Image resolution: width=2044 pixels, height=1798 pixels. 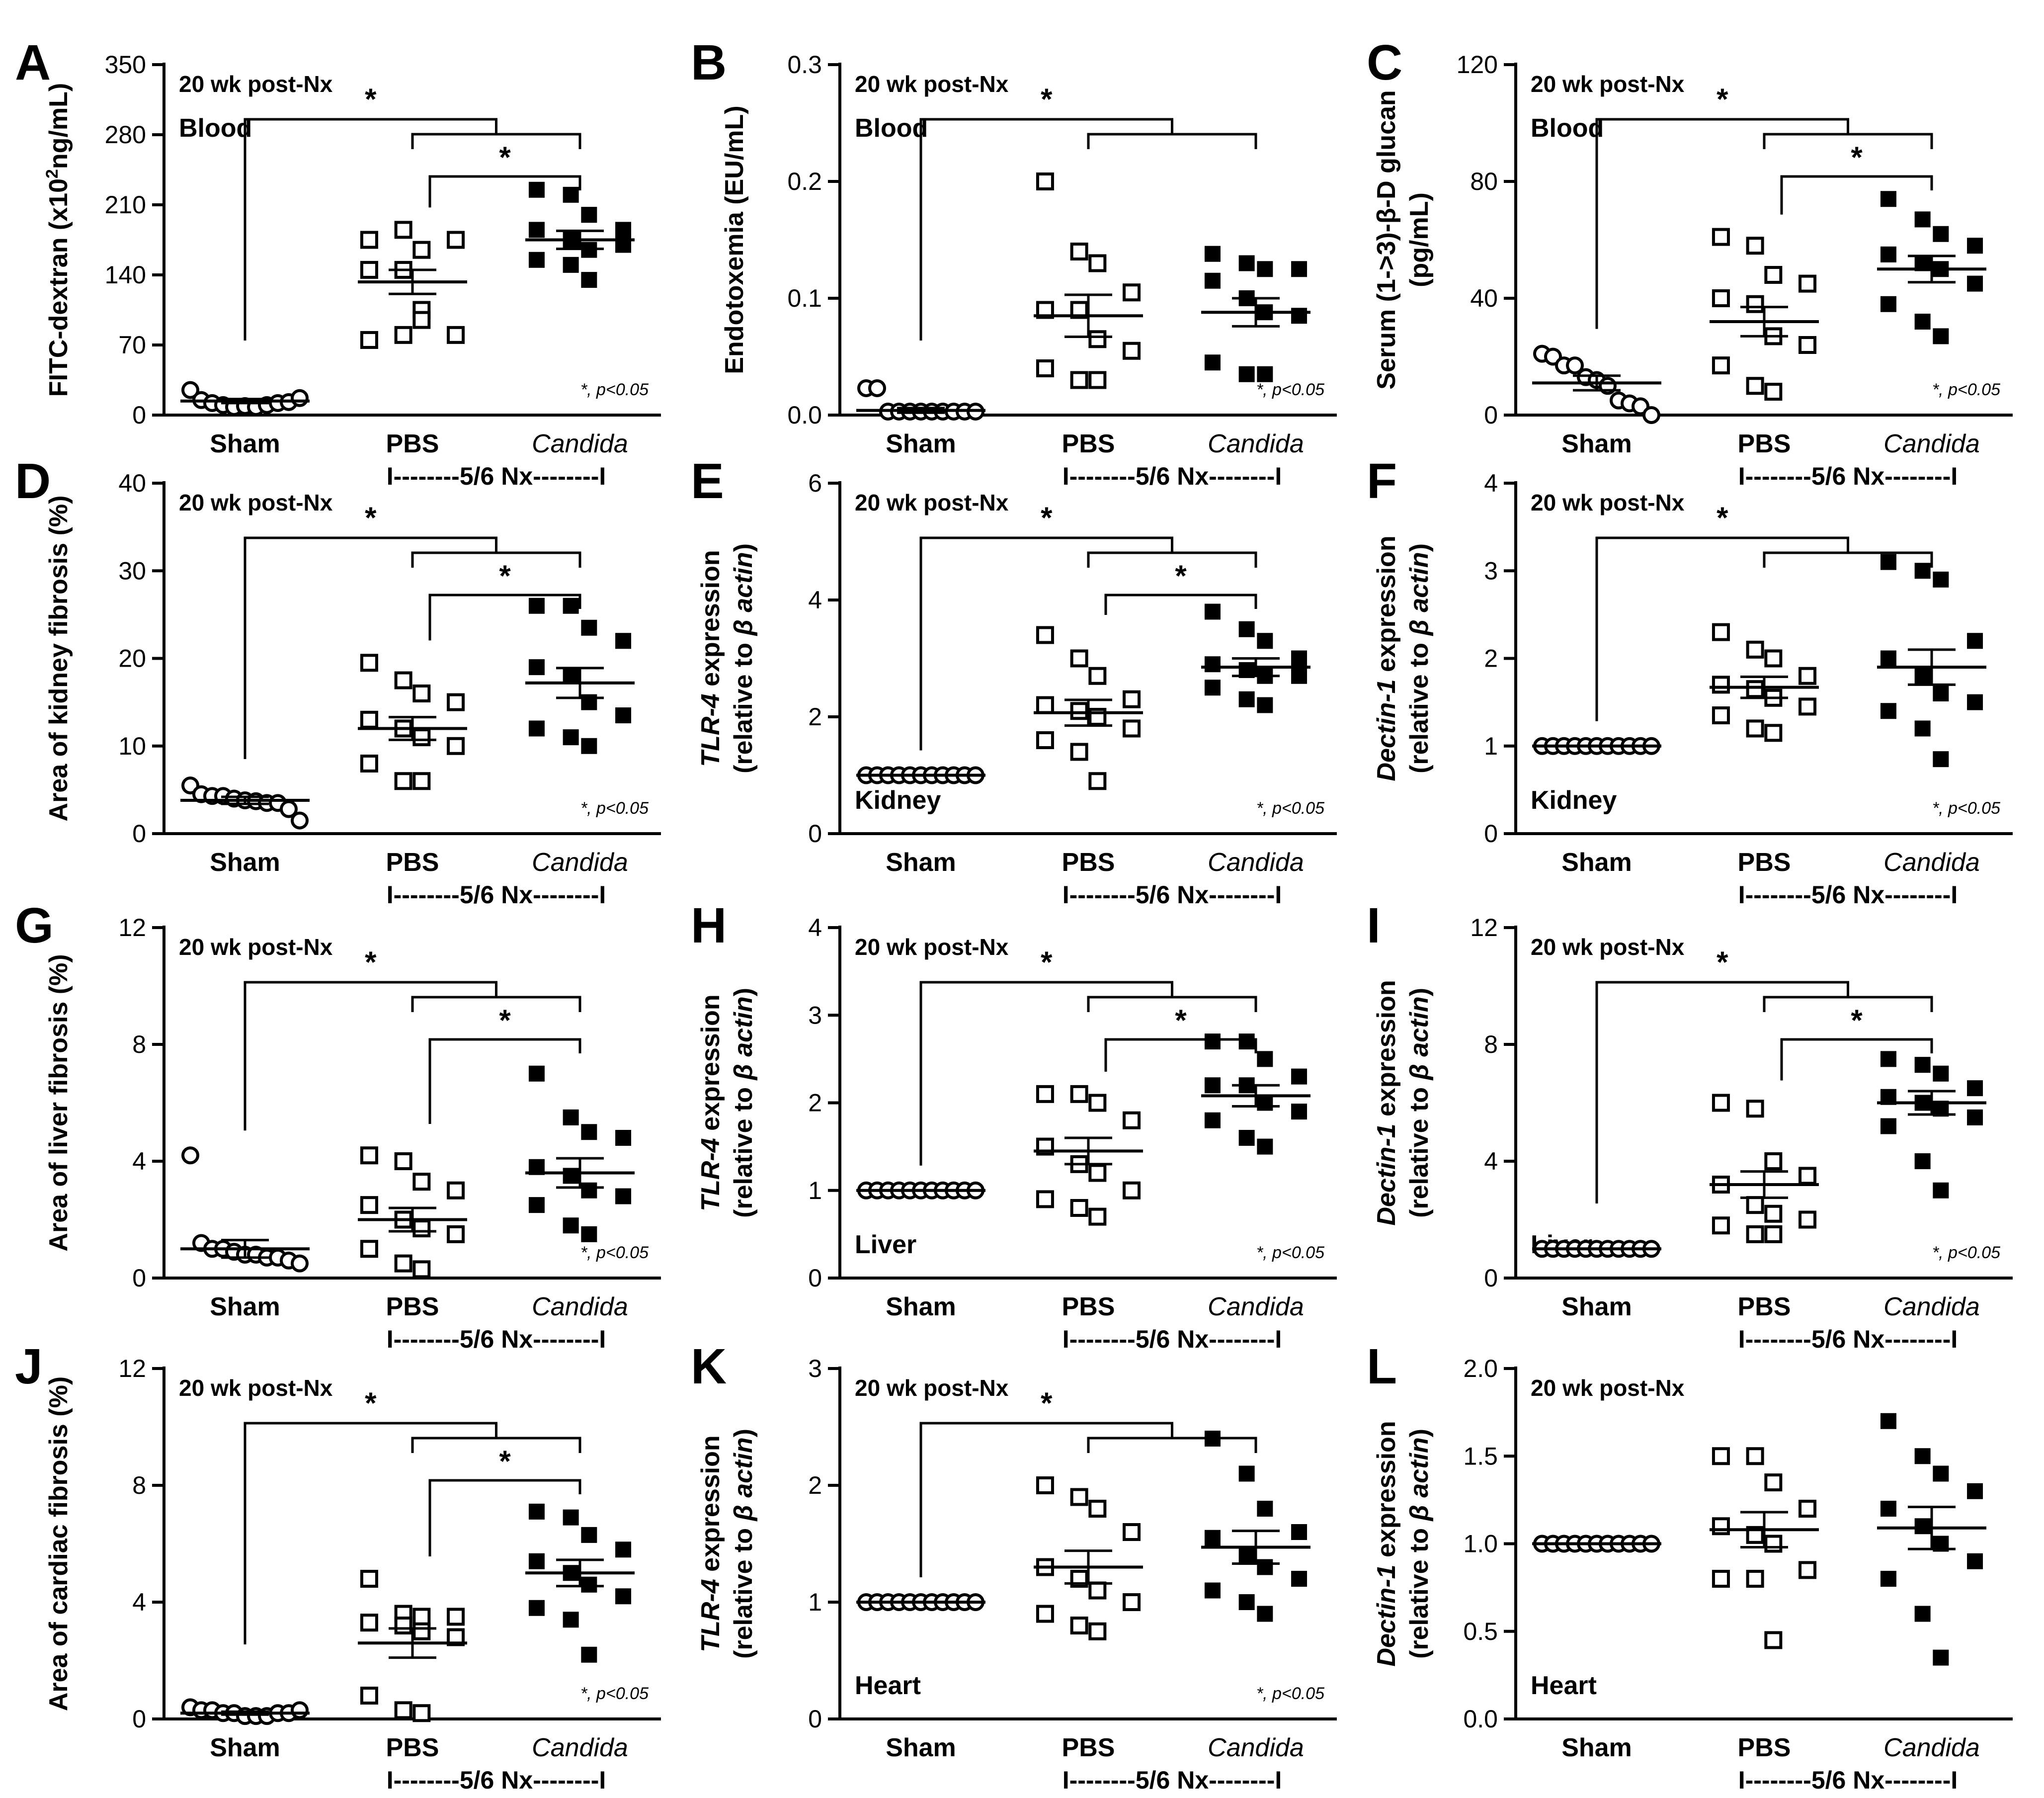 What do you see at coordinates (815, 600) in the screenshot?
I see `y-tick-label: 4` at bounding box center [815, 600].